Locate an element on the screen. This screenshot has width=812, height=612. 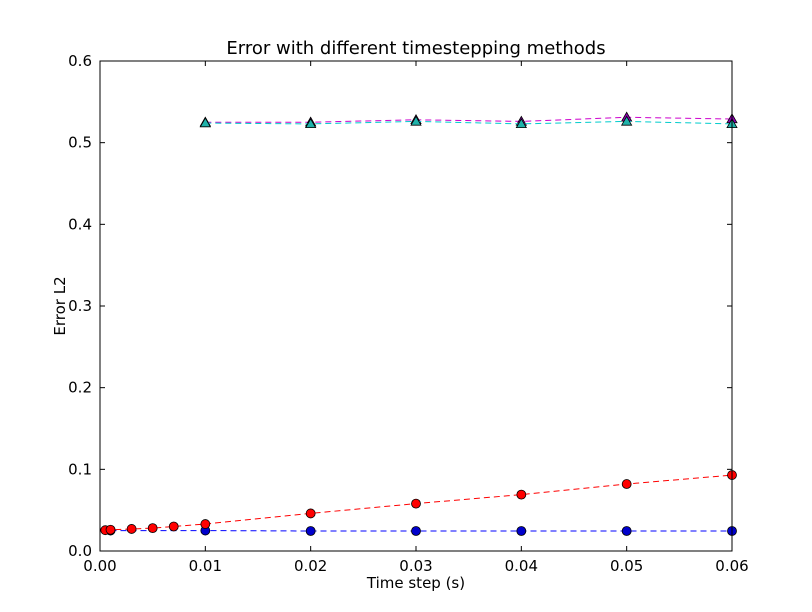
y-tick-label: 0.4 is located at coordinates (80, 224).